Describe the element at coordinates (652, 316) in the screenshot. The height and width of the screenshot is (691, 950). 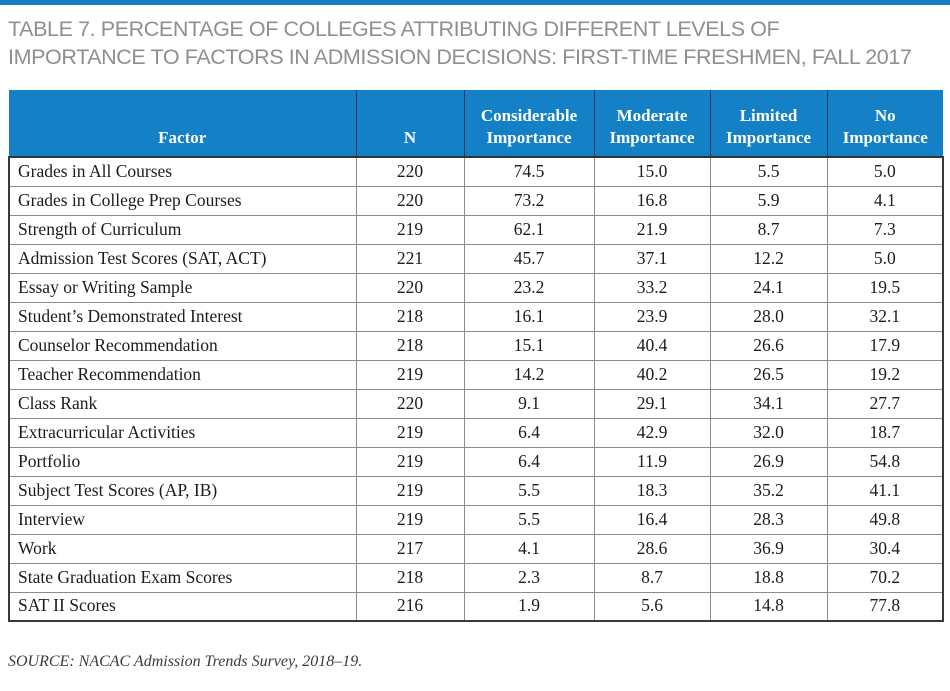
I see `value-cell-moderate-importance: 23.9` at that location.